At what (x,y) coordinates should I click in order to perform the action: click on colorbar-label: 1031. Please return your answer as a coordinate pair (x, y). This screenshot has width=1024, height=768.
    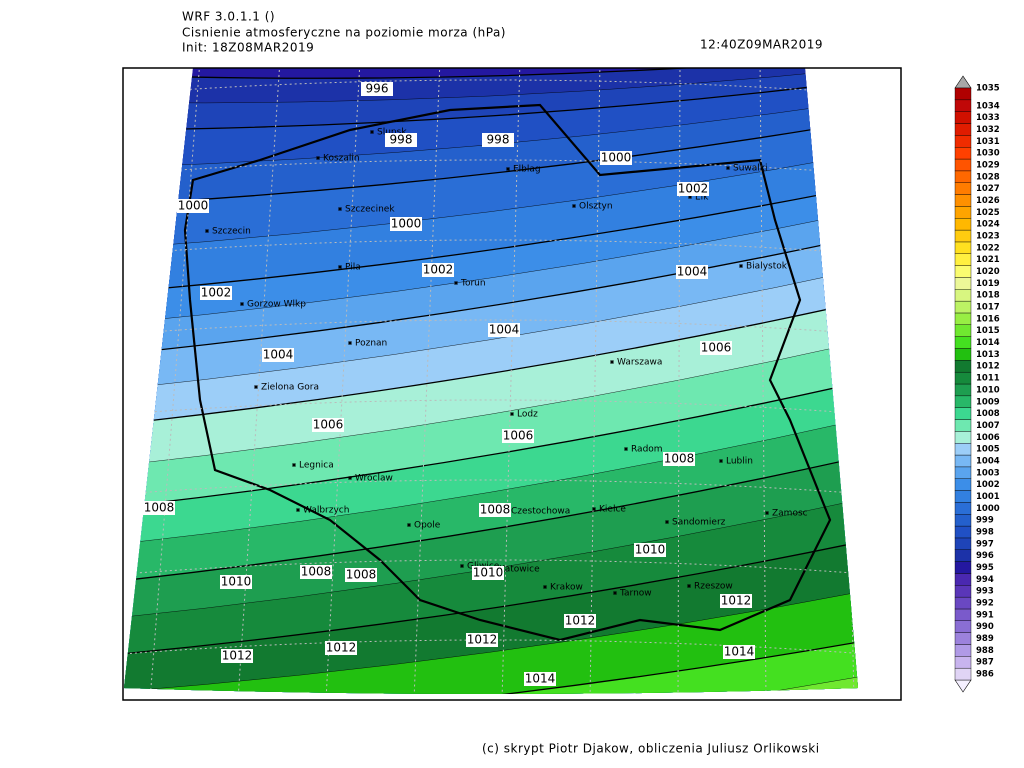
    Looking at the image, I should click on (988, 142).